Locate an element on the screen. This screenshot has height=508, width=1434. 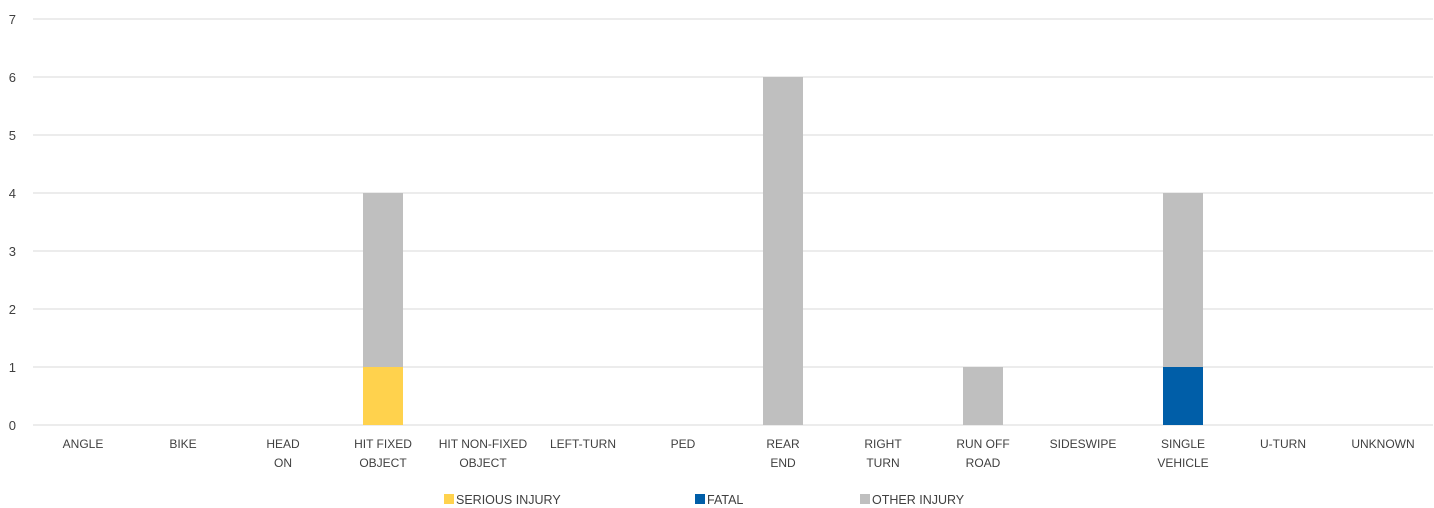
y-tick-label: 2 is located at coordinates (12, 309).